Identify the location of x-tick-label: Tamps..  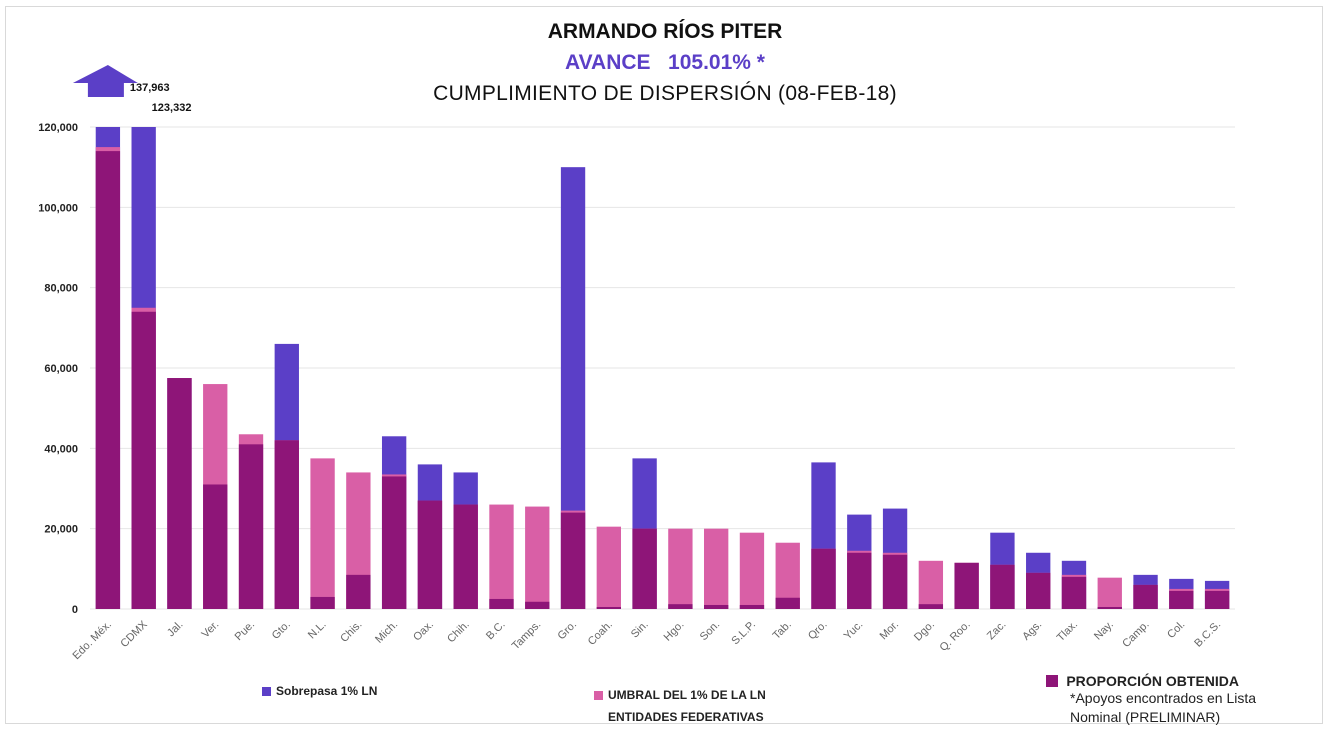
(527, 636).